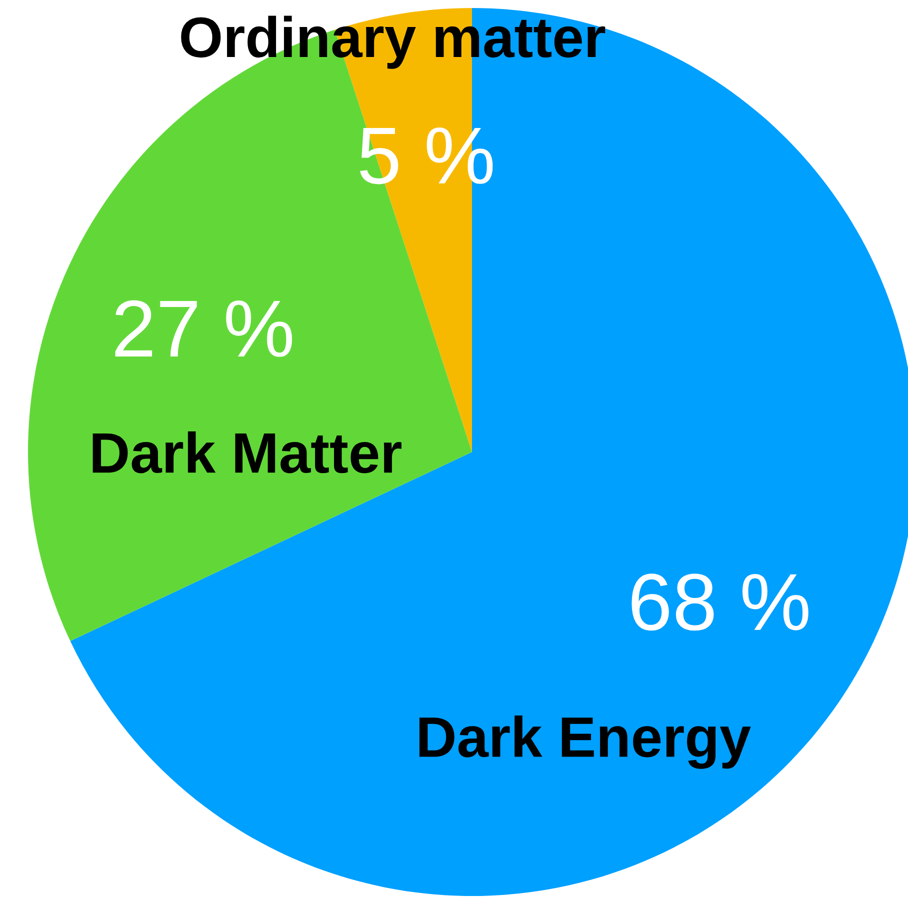 The width and height of the screenshot is (908, 898). I want to click on slice-label: Dark Energy, so click(585, 742).